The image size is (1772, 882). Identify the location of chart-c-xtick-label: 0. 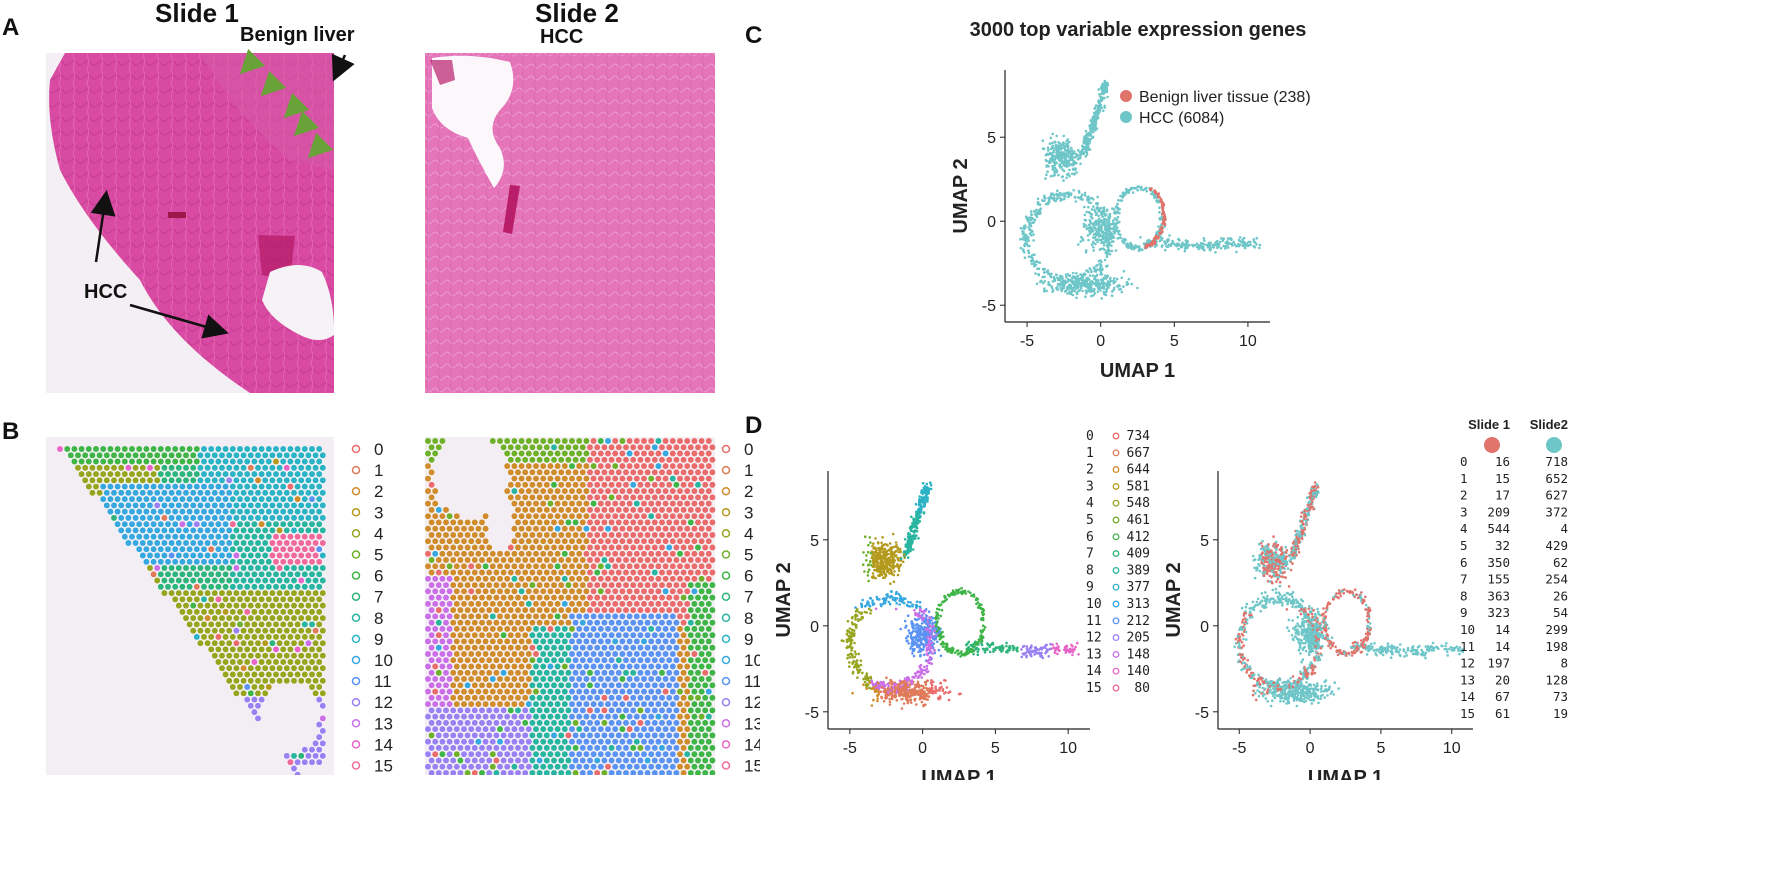
(1100, 341).